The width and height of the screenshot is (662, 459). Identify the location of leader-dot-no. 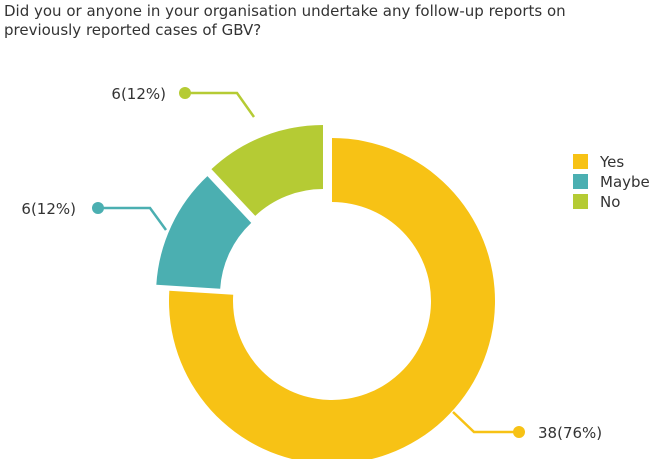
(185, 93).